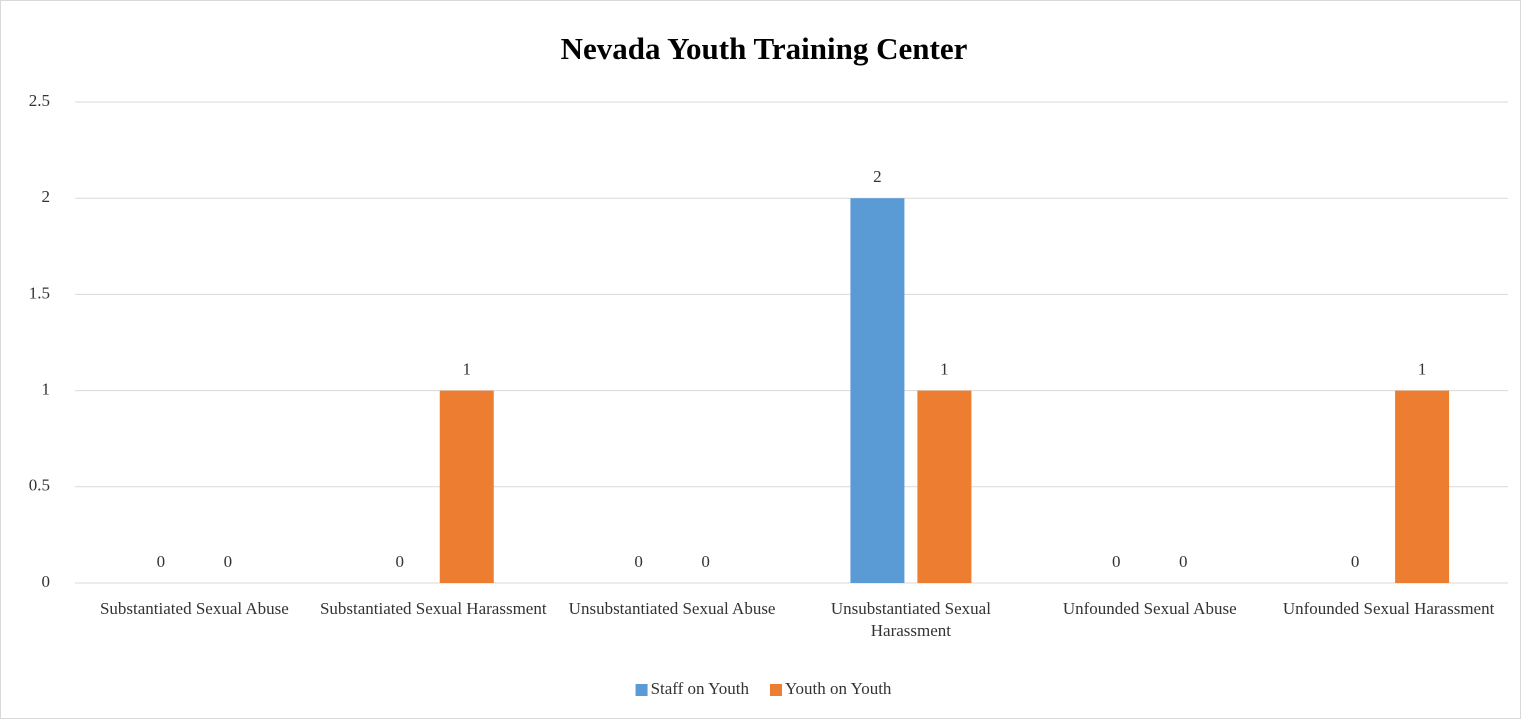  What do you see at coordinates (1388, 608) in the screenshot?
I see `x-tick-label: Unfounded Sexual Harassment` at bounding box center [1388, 608].